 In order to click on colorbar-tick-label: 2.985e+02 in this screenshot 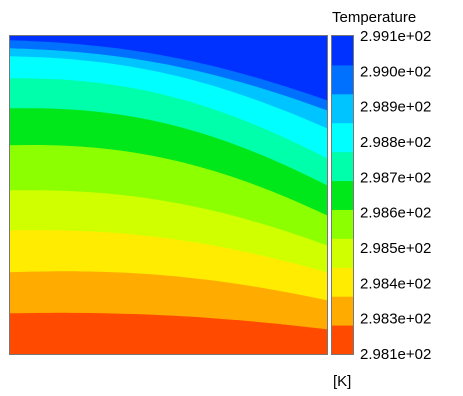, I will do `click(395, 248)`.